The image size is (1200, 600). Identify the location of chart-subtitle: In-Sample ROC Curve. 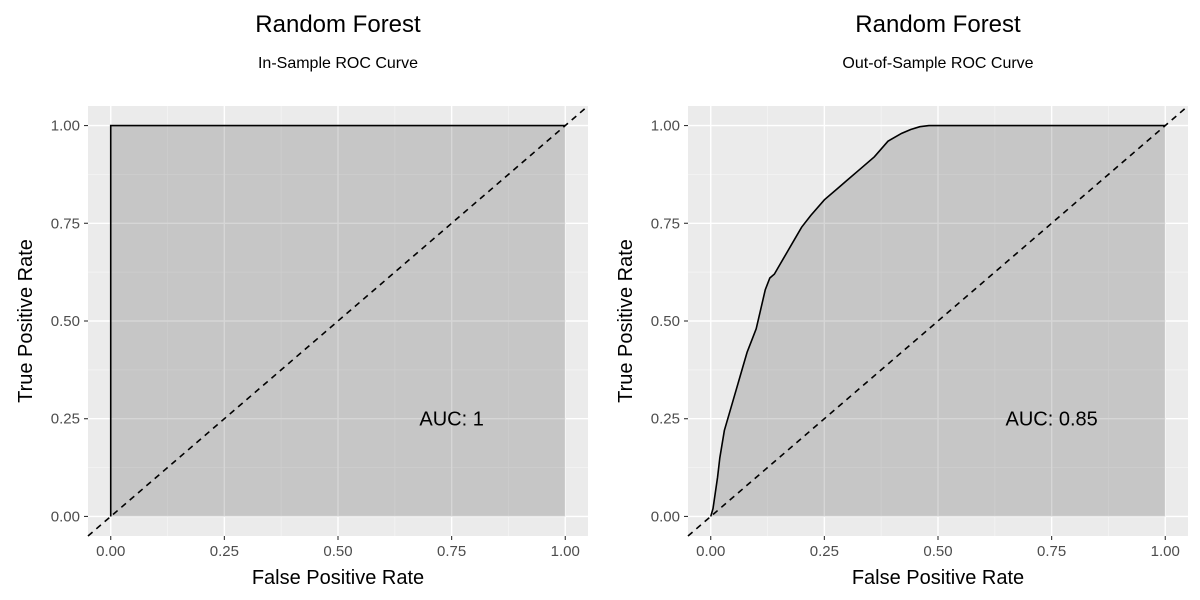
(338, 63).